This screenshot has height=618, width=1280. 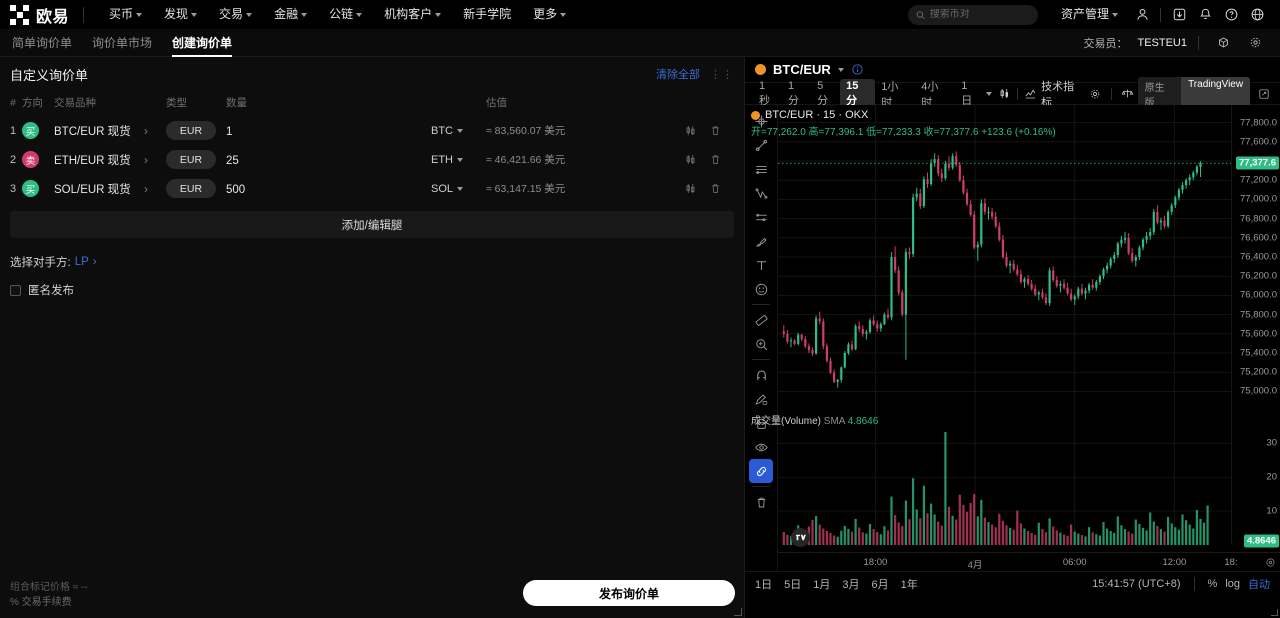 I want to click on quantity-input: 1, so click(x=229, y=131).